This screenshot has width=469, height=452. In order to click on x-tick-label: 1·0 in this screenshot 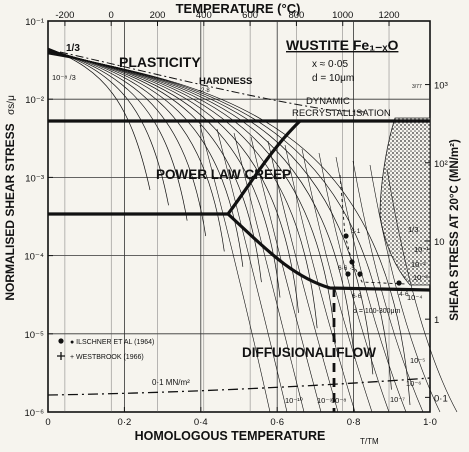, I will do `click(430, 422)`.